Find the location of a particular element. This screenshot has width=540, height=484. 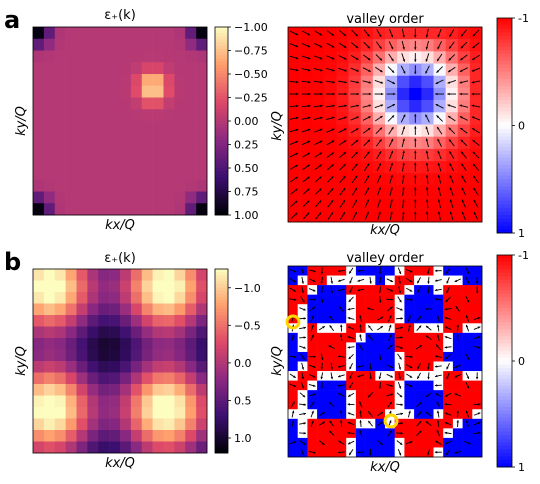

valley-a-cell is located at coordinates (403, 106).